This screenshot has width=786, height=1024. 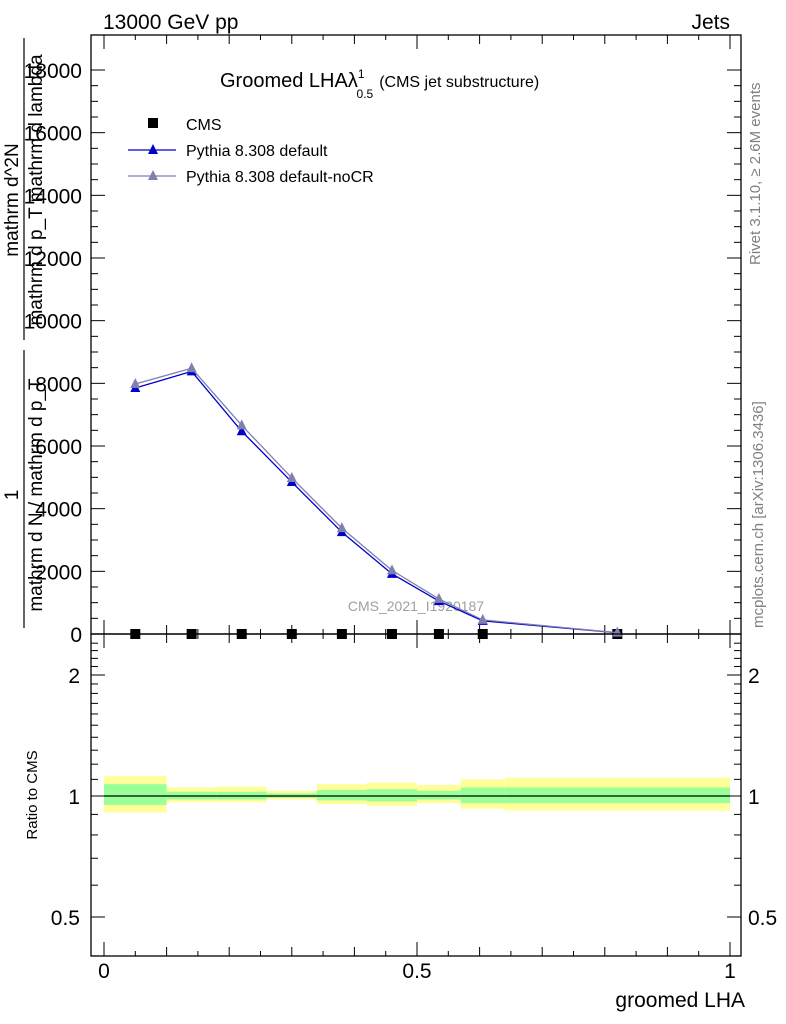 I want to click on x-tick-label: 0, so click(x=104, y=971).